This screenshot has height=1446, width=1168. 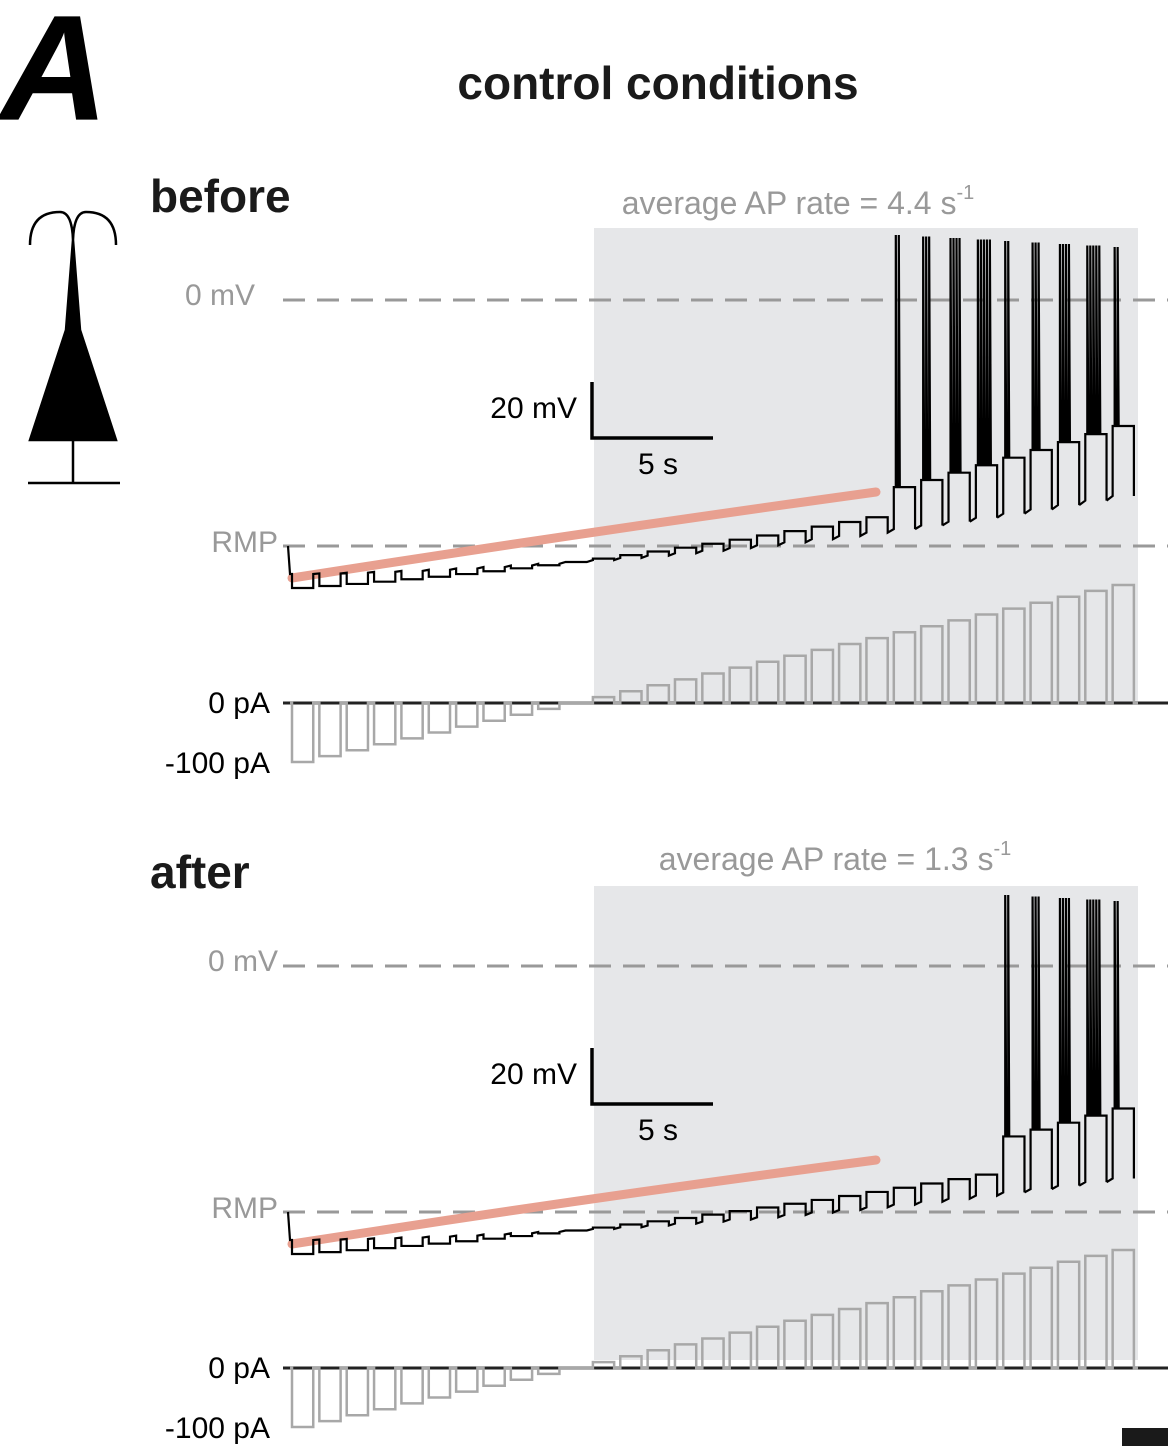 I want to click on panel-heading: after, so click(x=200, y=872).